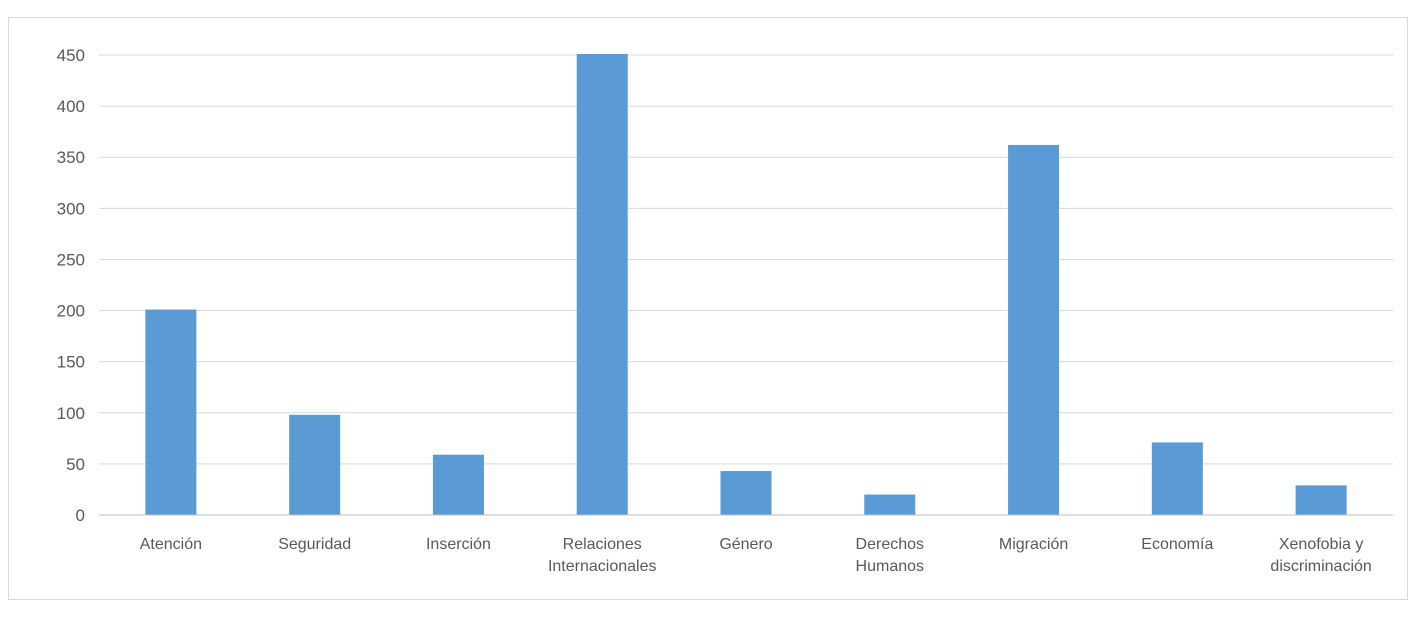  Describe the element at coordinates (602, 566) in the screenshot. I see `x-tick-label: Internacionales` at that location.